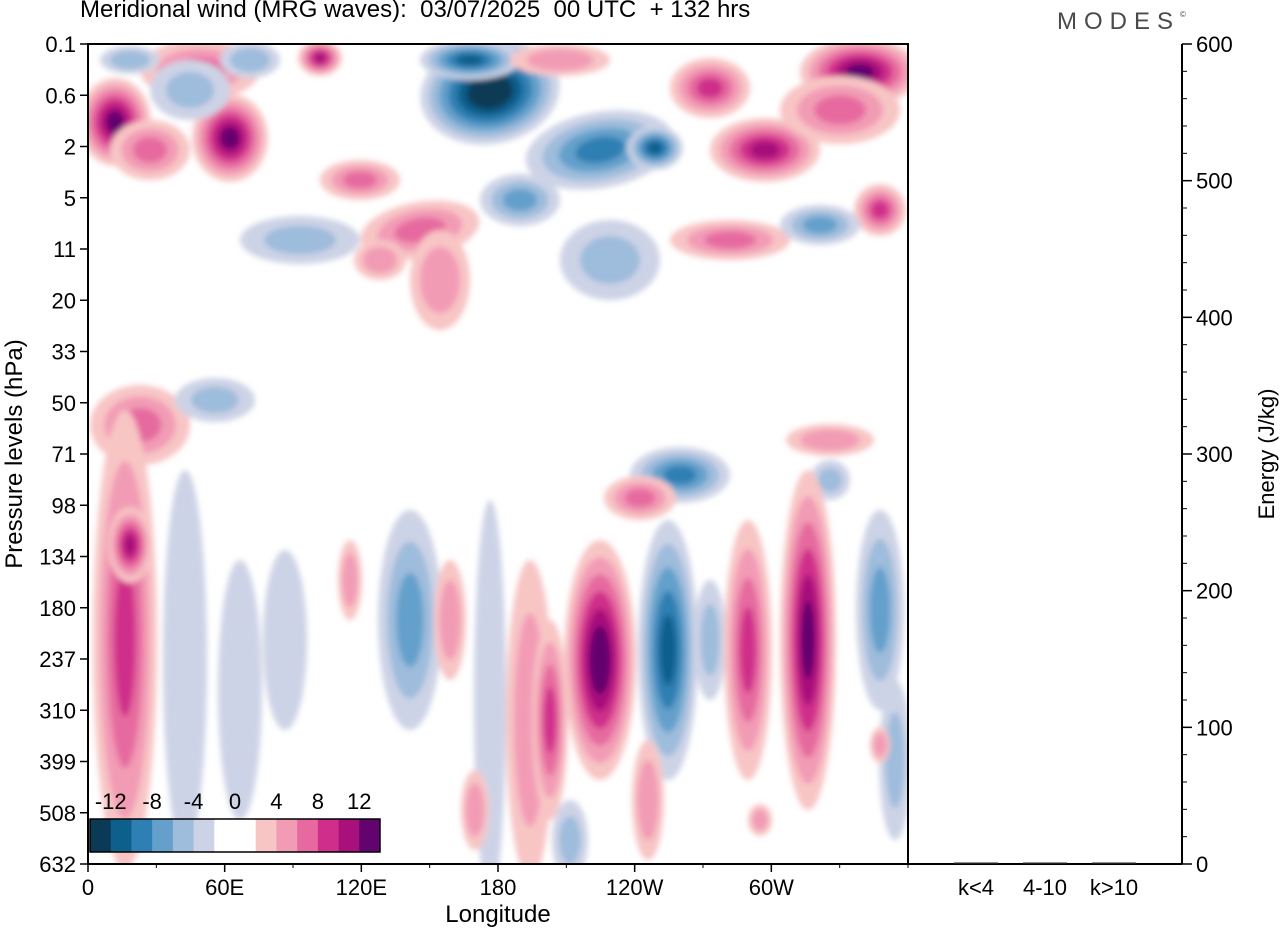  I want to click on energy-tick-label: 500, so click(1214, 181).